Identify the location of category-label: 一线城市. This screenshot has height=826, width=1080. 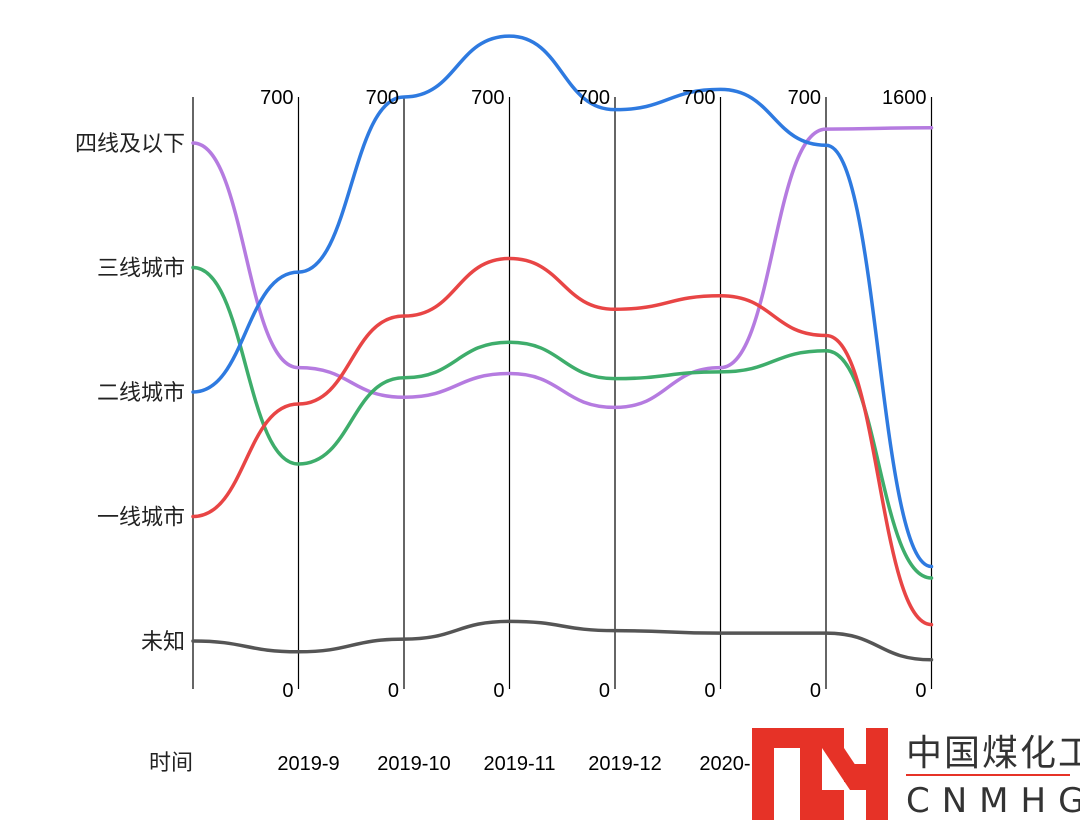
(141, 518).